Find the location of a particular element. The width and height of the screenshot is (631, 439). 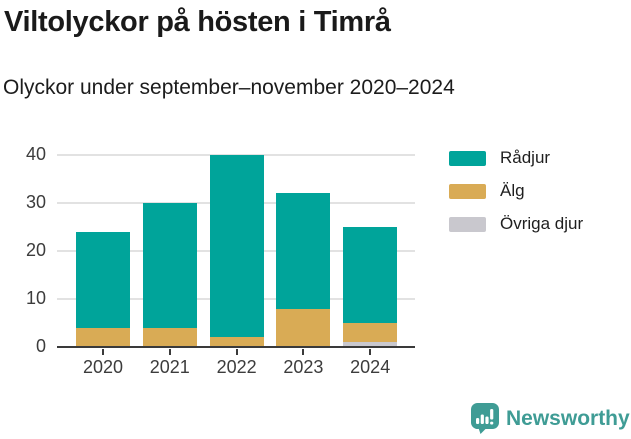

legend-label: Rådjur is located at coordinates (525, 157).